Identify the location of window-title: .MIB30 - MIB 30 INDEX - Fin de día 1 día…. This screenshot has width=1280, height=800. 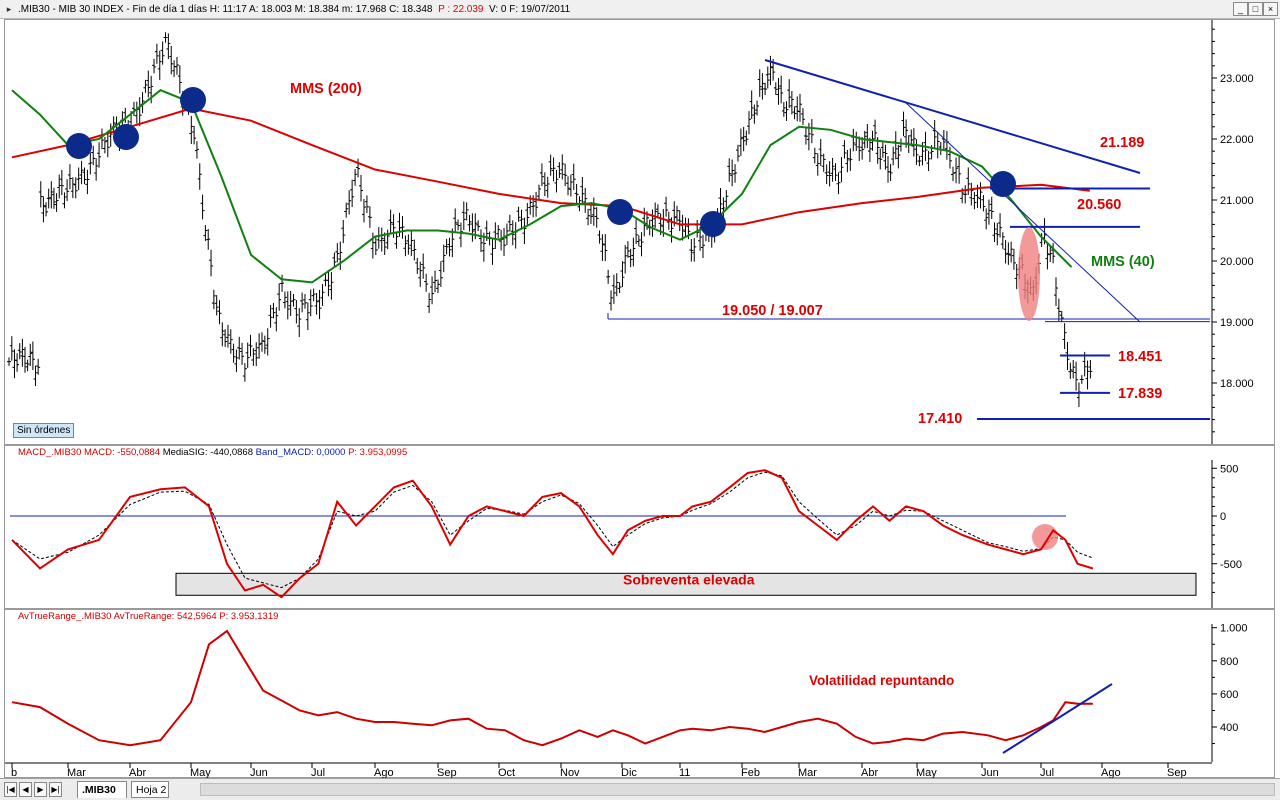
(294, 9).